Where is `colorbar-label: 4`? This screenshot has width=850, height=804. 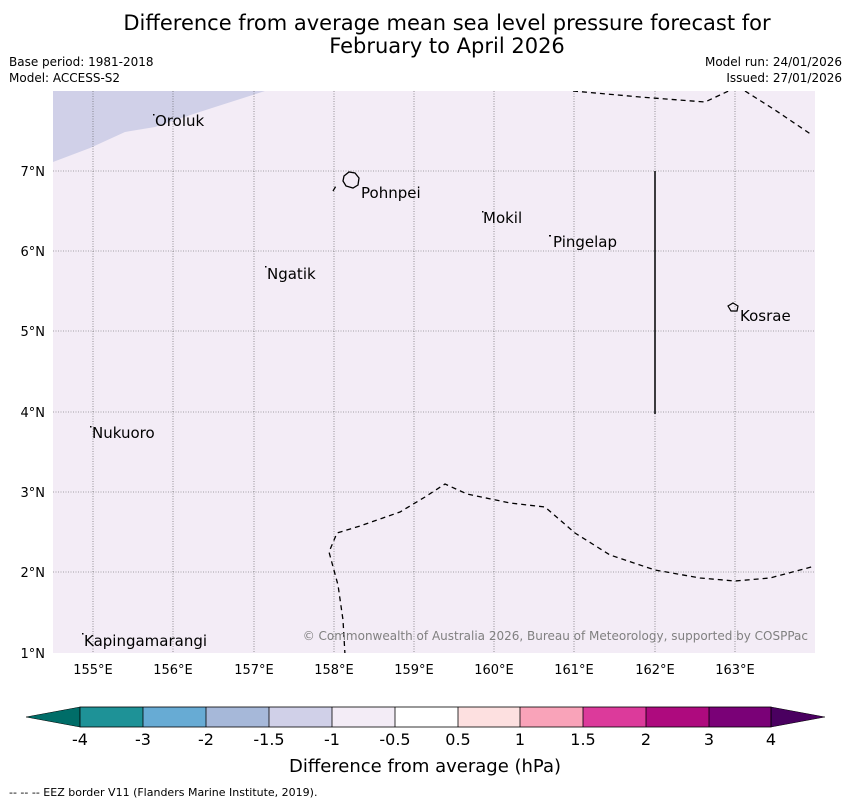 colorbar-label: 4 is located at coordinates (771, 739).